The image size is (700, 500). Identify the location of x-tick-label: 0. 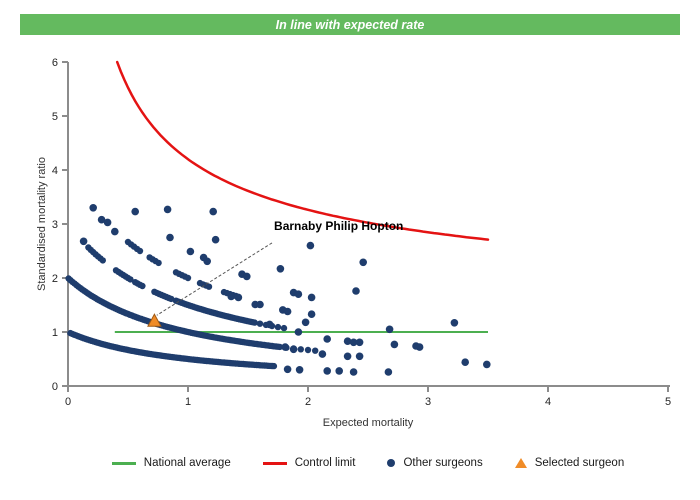
(68, 402).